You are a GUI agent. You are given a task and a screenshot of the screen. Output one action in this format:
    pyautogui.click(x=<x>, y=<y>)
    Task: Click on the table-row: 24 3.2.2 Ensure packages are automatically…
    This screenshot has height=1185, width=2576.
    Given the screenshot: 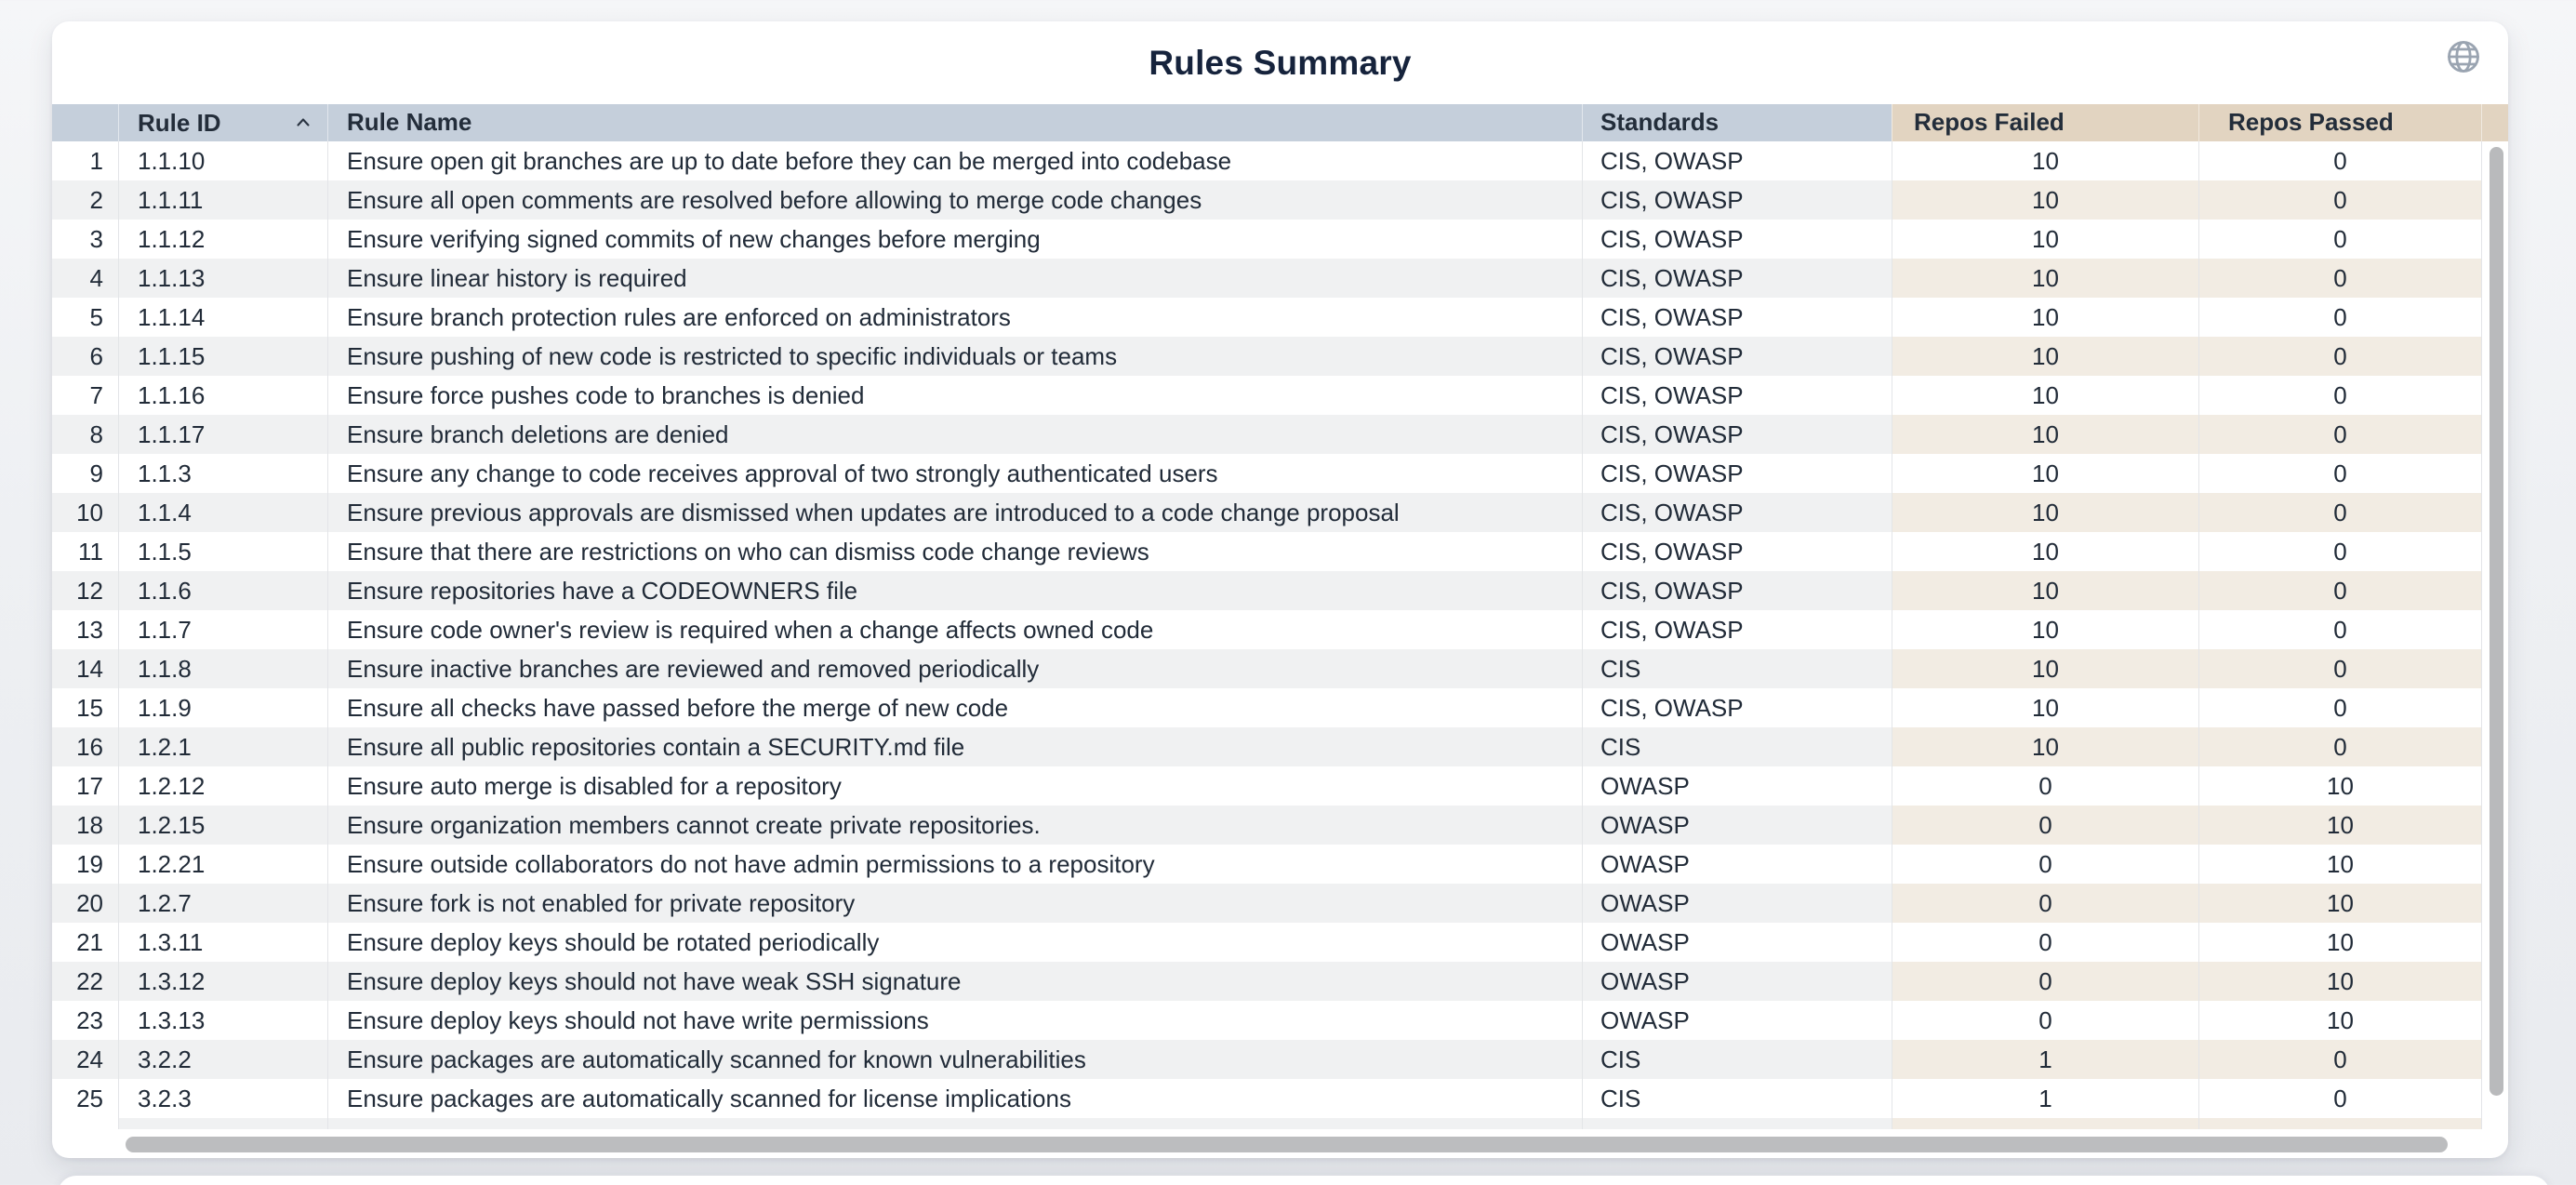 What is the action you would take?
    pyautogui.click(x=1280, y=1059)
    